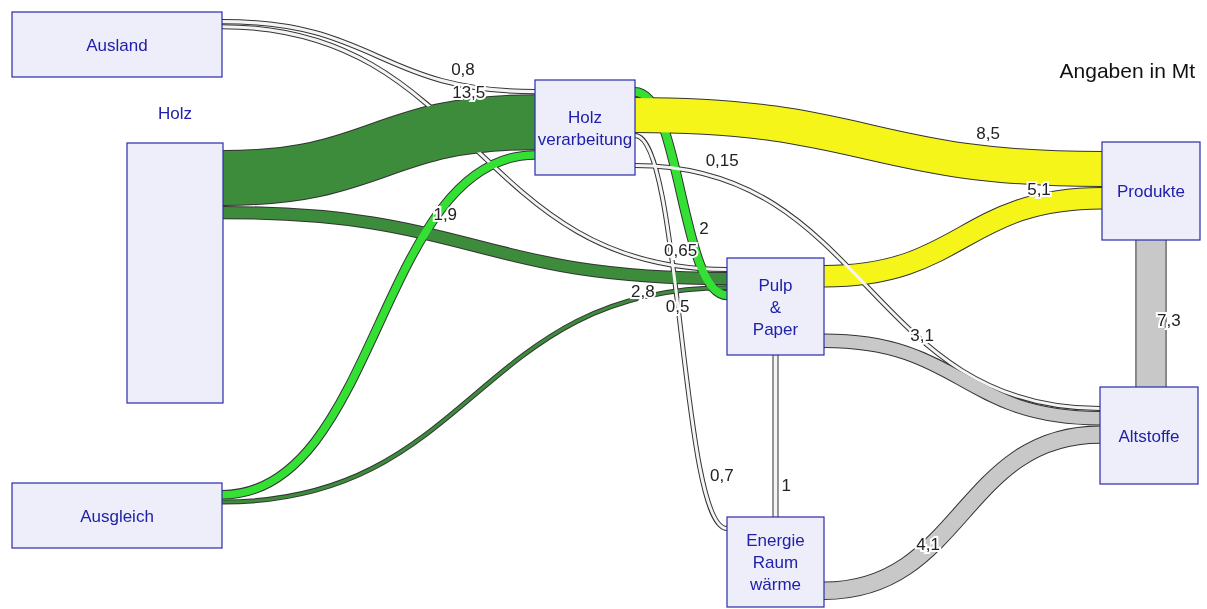  Describe the element at coordinates (1039, 189) in the screenshot. I see `data-label: 5,1` at that location.